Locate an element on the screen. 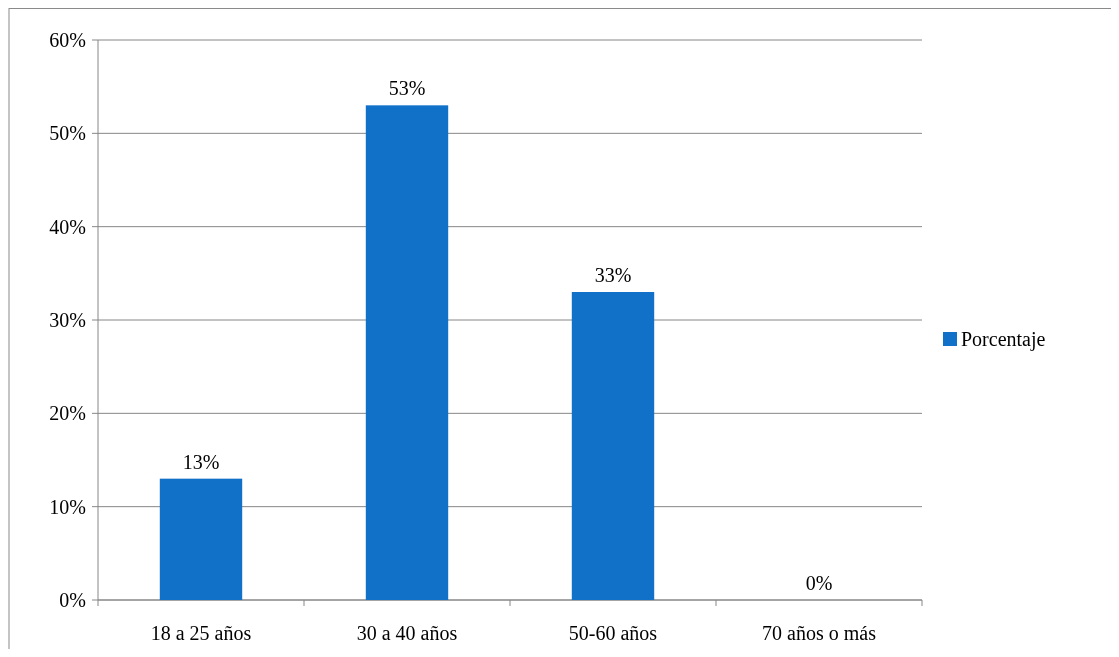  data-label: 53% is located at coordinates (407, 88).